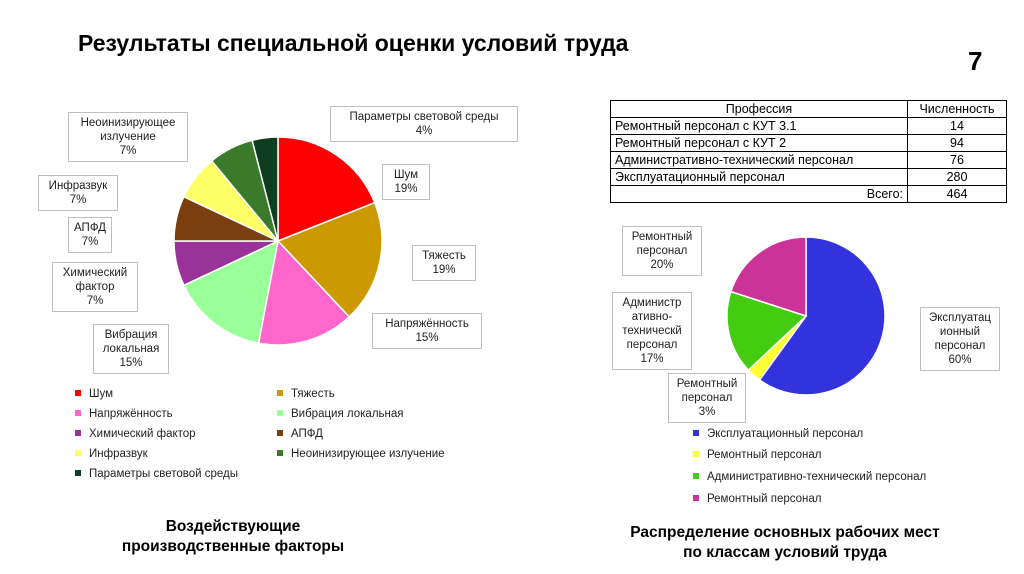 Image resolution: width=1024 pixels, height=574 pixels. Describe the element at coordinates (975, 61) in the screenshot. I see `slide-number: 7` at that location.